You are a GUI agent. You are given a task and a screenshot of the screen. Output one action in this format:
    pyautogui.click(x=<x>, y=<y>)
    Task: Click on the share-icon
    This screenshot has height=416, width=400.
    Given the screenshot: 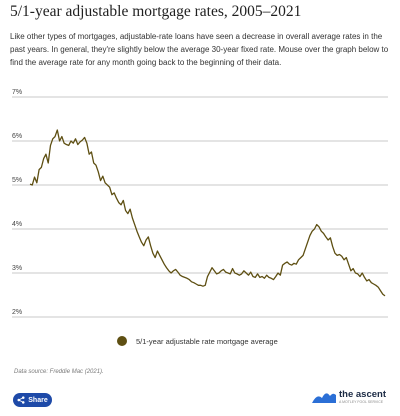 What is the action you would take?
    pyautogui.click(x=21, y=400)
    